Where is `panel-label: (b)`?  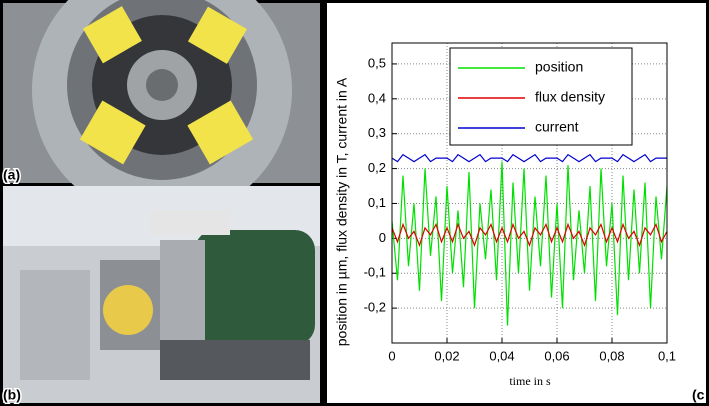
panel-label: (b) is located at coordinates (12, 395).